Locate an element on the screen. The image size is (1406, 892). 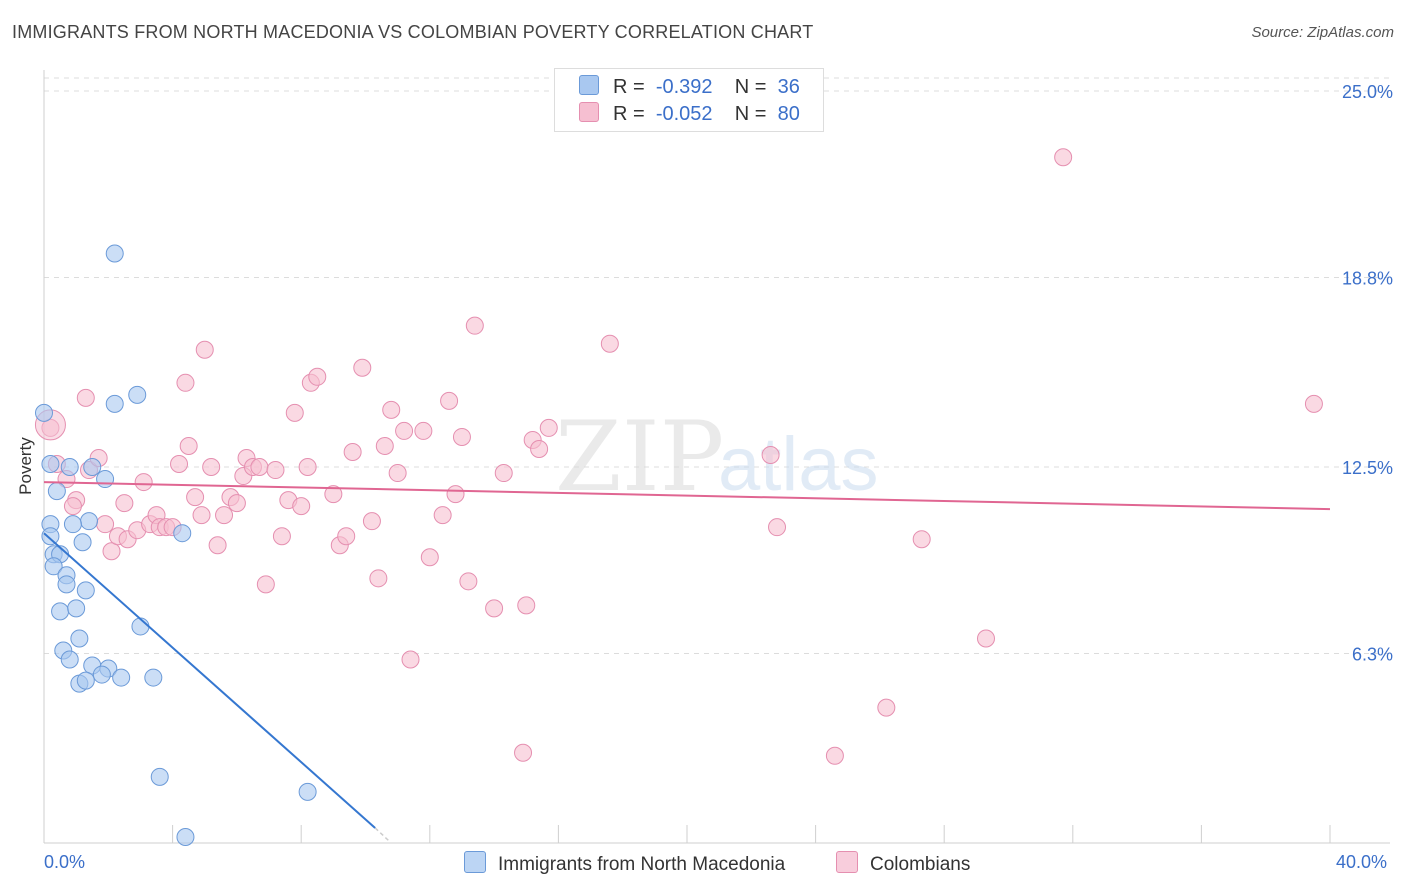
legend-row-colombians: R = -0.052 N = 80 is located at coordinates (689, 114).